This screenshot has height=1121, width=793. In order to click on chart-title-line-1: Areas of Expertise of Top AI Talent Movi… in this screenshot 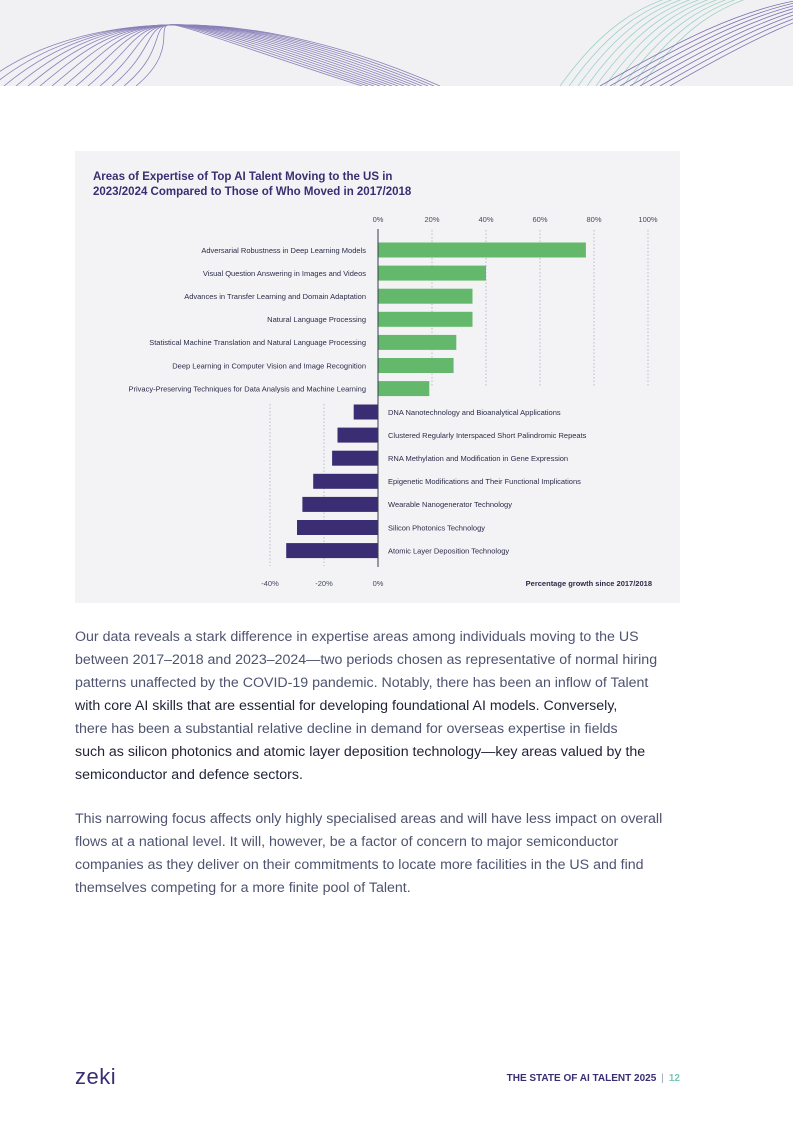, I will do `click(243, 177)`.